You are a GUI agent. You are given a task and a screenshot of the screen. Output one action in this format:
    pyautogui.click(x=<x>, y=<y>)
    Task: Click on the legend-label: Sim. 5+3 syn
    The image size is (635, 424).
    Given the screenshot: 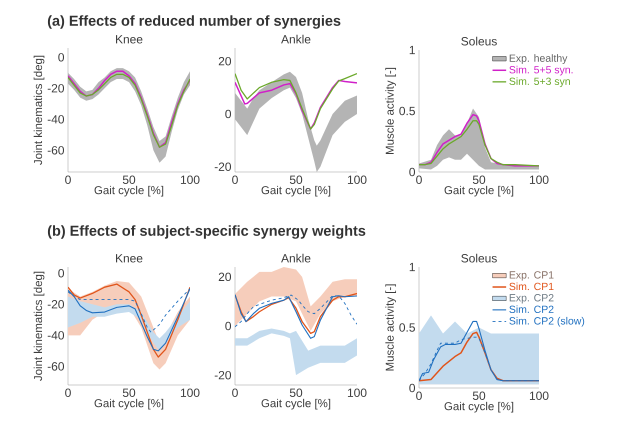 What is the action you would take?
    pyautogui.click(x=539, y=82)
    